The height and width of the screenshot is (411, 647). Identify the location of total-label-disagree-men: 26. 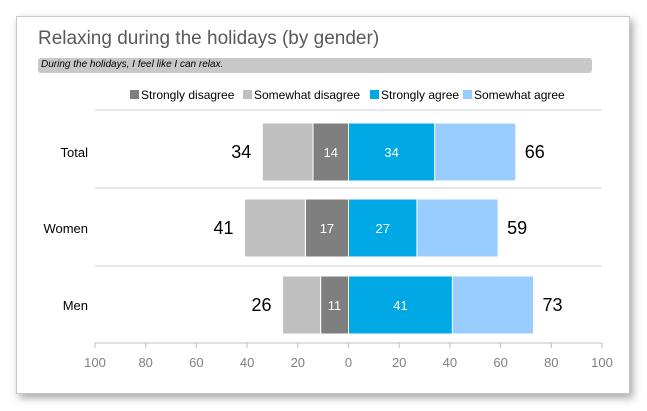
(262, 305).